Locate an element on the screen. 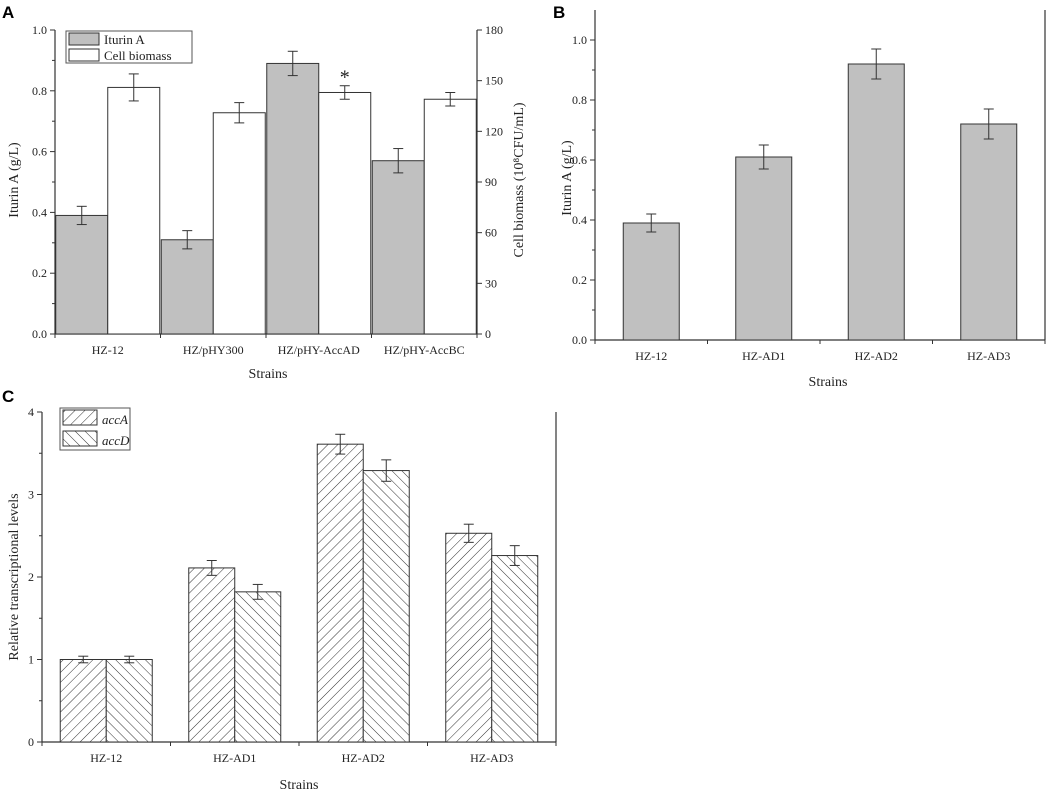 Image resolution: width=1052 pixels, height=793 pixels. panel-a-ytick-label: 0.0 is located at coordinates (39, 334).